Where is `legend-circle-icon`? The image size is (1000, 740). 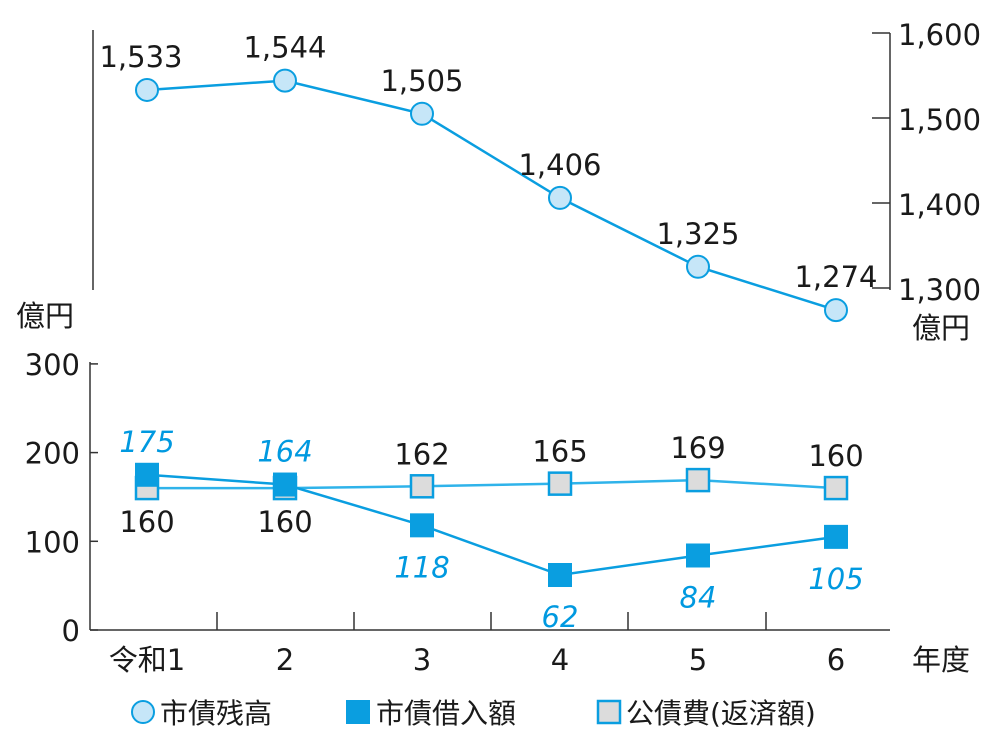
legend-circle-icon is located at coordinates (143, 712).